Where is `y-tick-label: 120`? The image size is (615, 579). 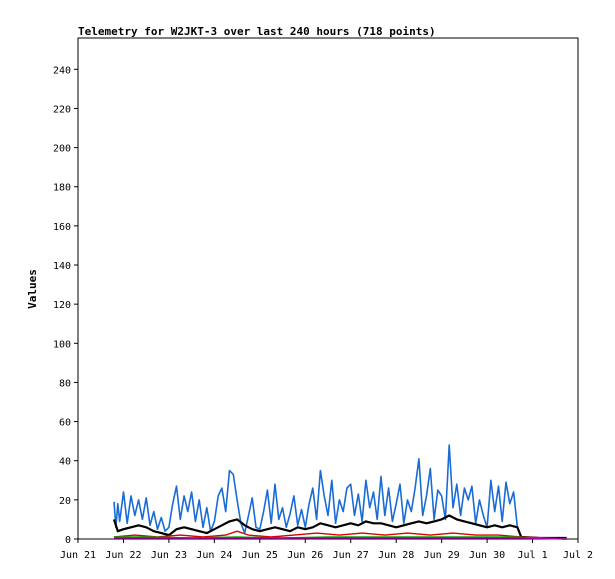
y-tick-label: 120 is located at coordinates (62, 305).